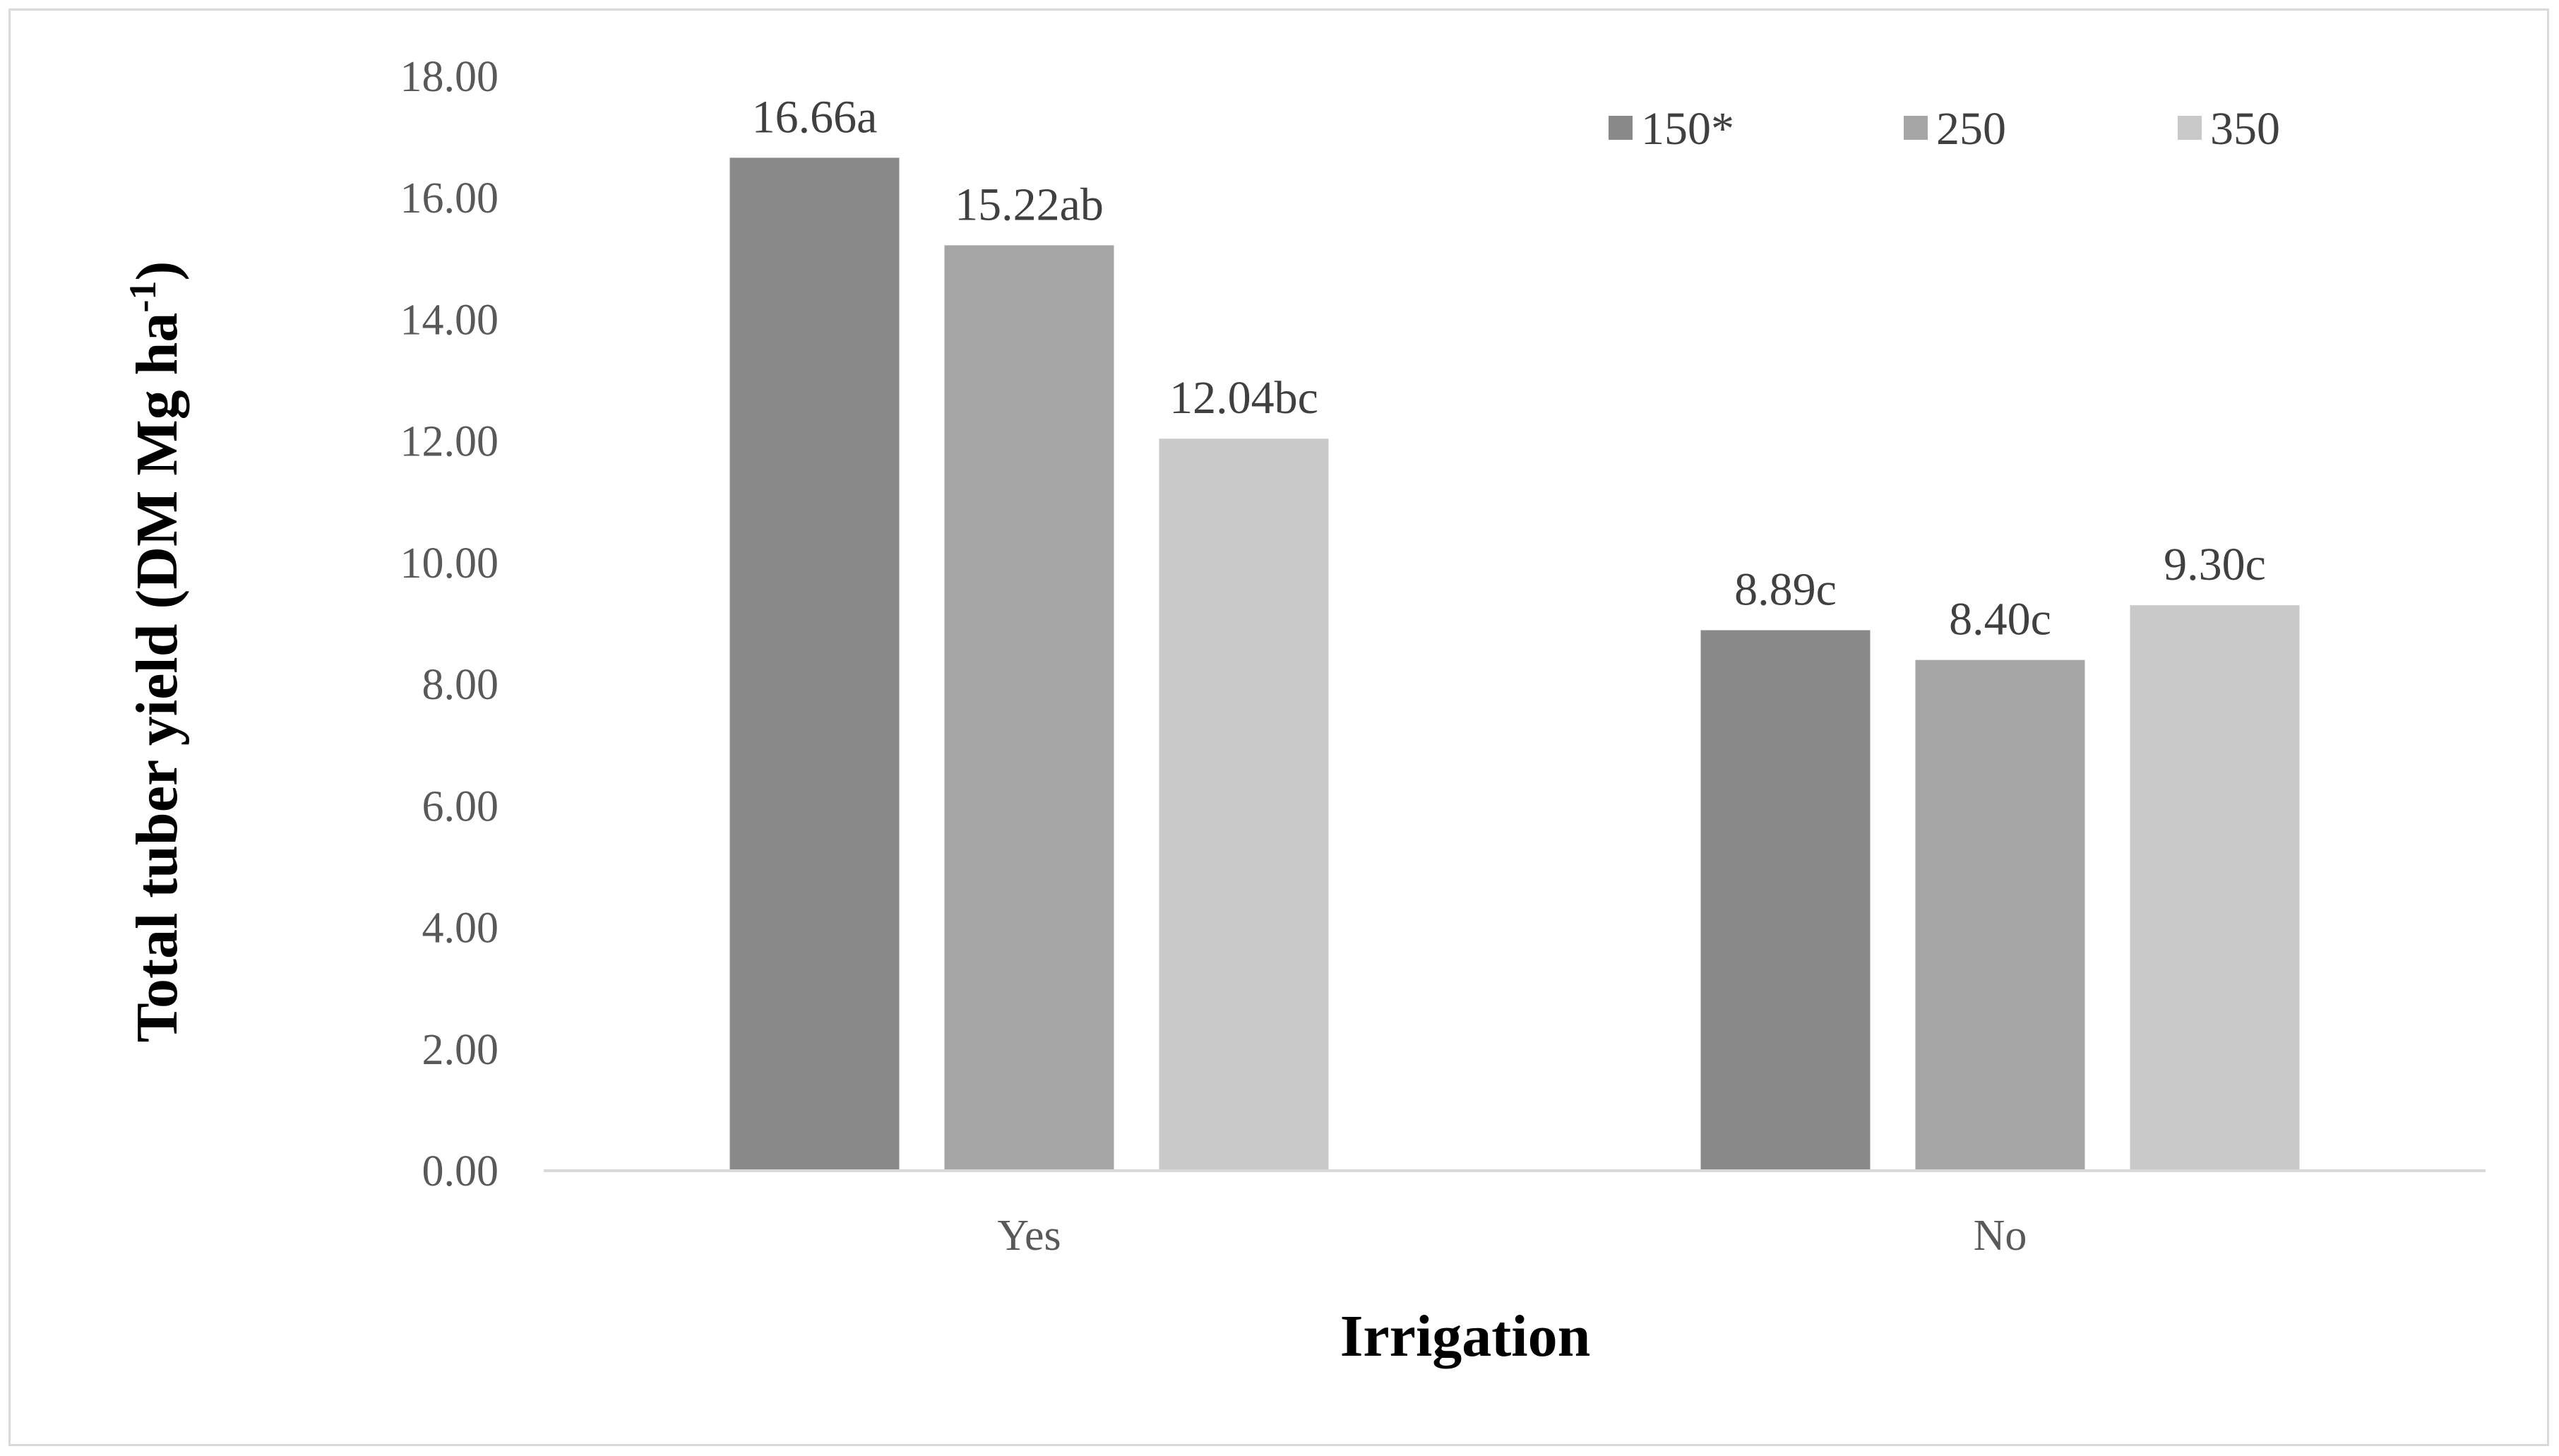 This screenshot has height=1456, width=2559. I want to click on data-label: 8.40c, so click(2000, 619).